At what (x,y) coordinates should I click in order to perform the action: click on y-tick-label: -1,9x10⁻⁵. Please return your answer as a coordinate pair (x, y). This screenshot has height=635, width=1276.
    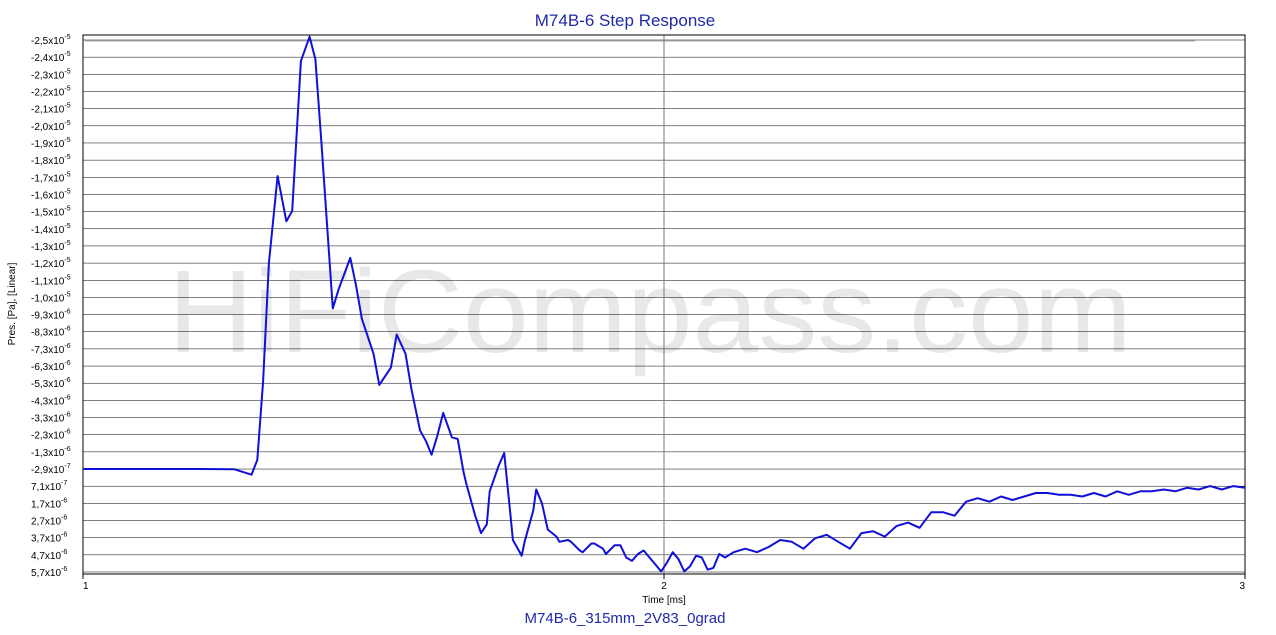
    Looking at the image, I should click on (51, 143).